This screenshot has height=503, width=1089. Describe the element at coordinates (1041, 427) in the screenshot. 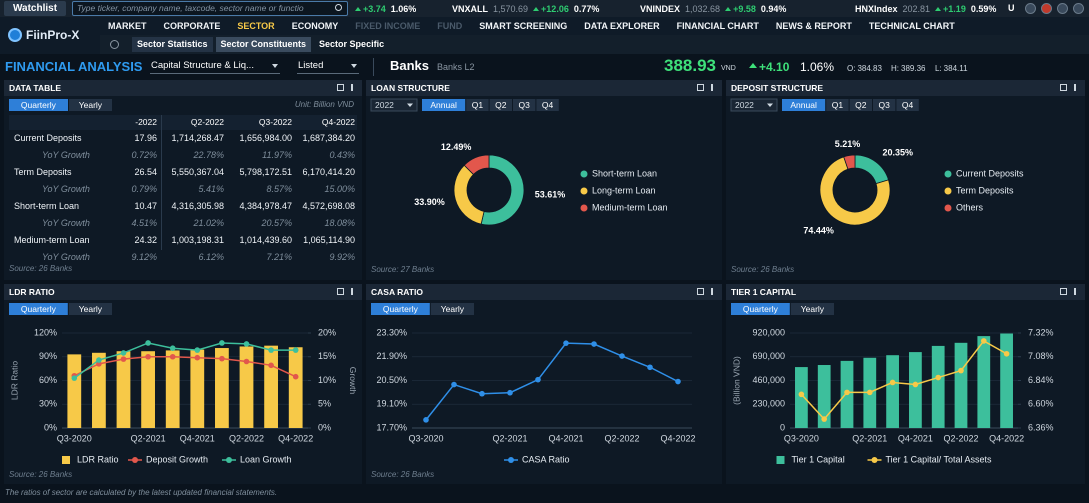

I see `y2-tick-label: 6.36%` at that location.